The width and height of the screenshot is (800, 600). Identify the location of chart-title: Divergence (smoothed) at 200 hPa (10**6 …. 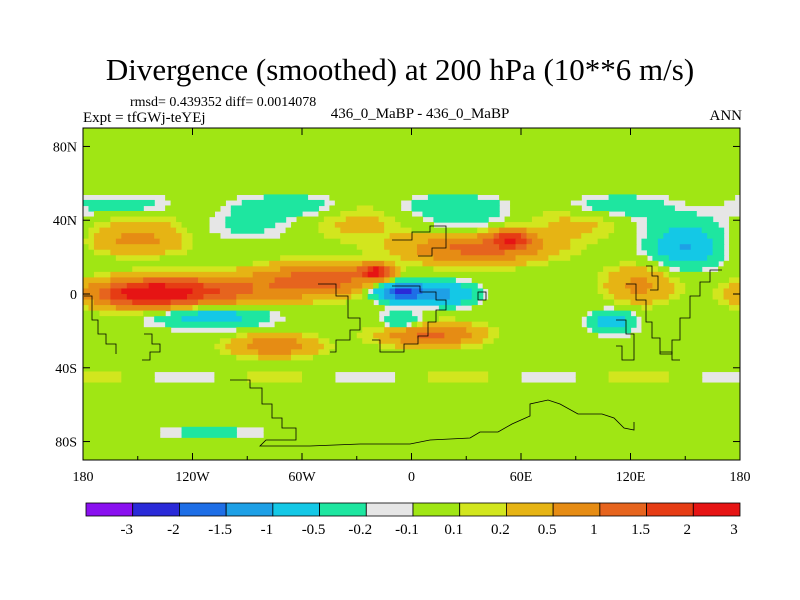
(400, 69).